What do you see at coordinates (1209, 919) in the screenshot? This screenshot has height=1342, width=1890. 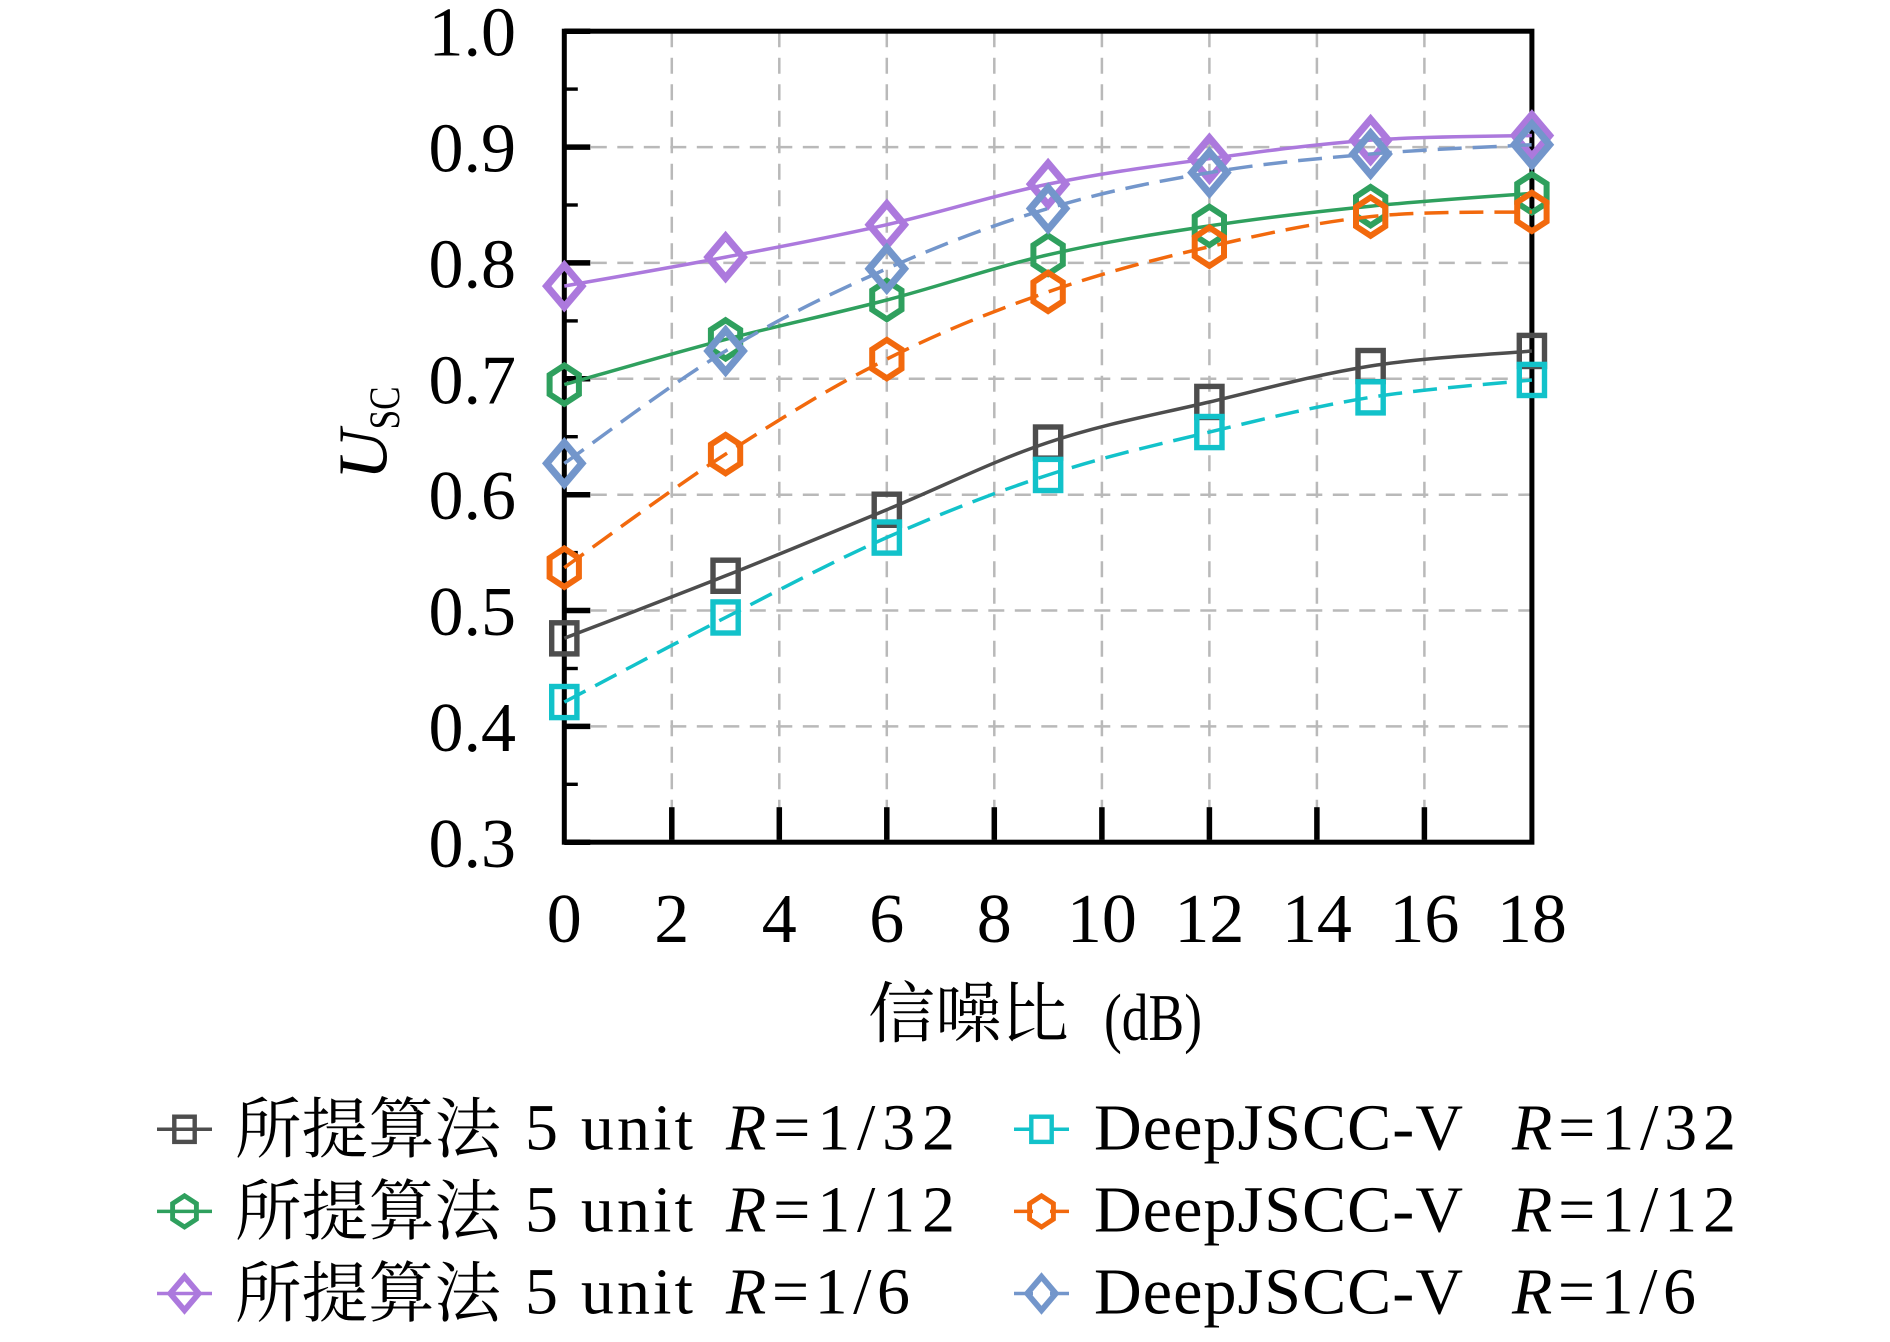 I see `svg-text: 12` at bounding box center [1209, 919].